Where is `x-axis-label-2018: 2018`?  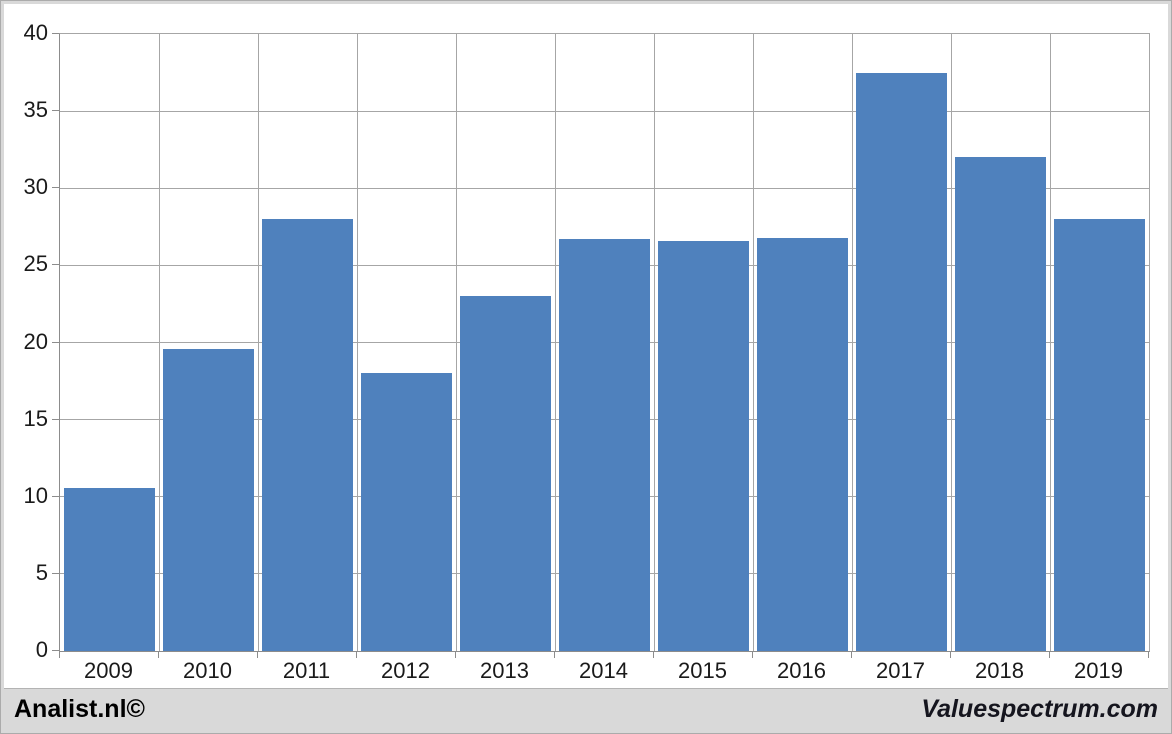
x-axis-label-2018: 2018 is located at coordinates (999, 670).